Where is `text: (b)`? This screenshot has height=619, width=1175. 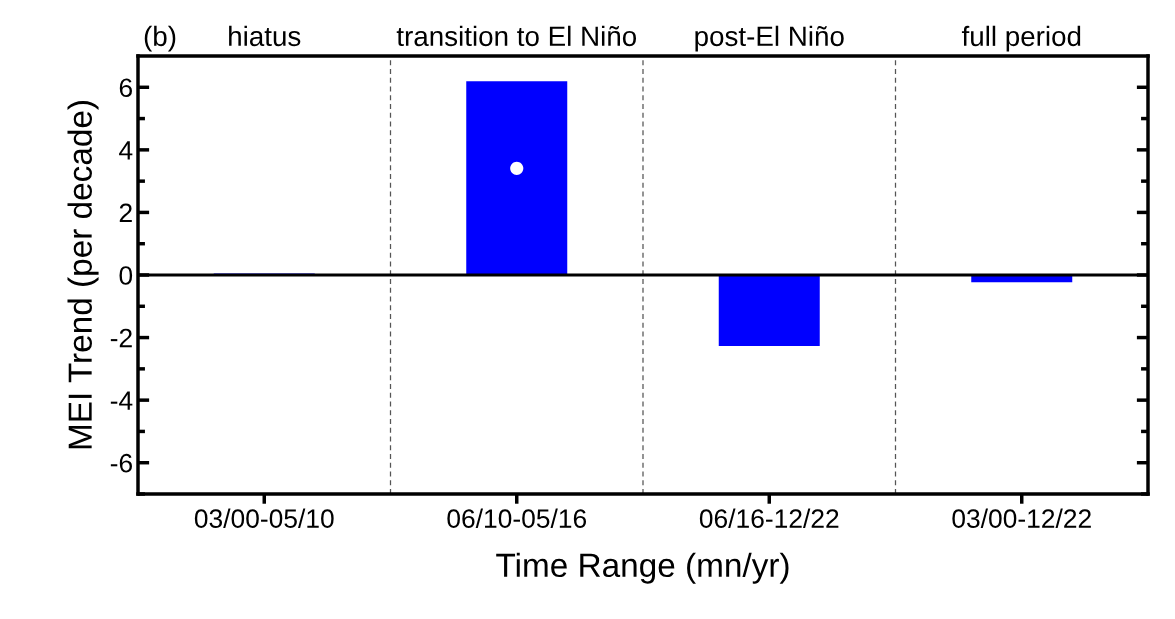
text: (b) is located at coordinates (160, 38).